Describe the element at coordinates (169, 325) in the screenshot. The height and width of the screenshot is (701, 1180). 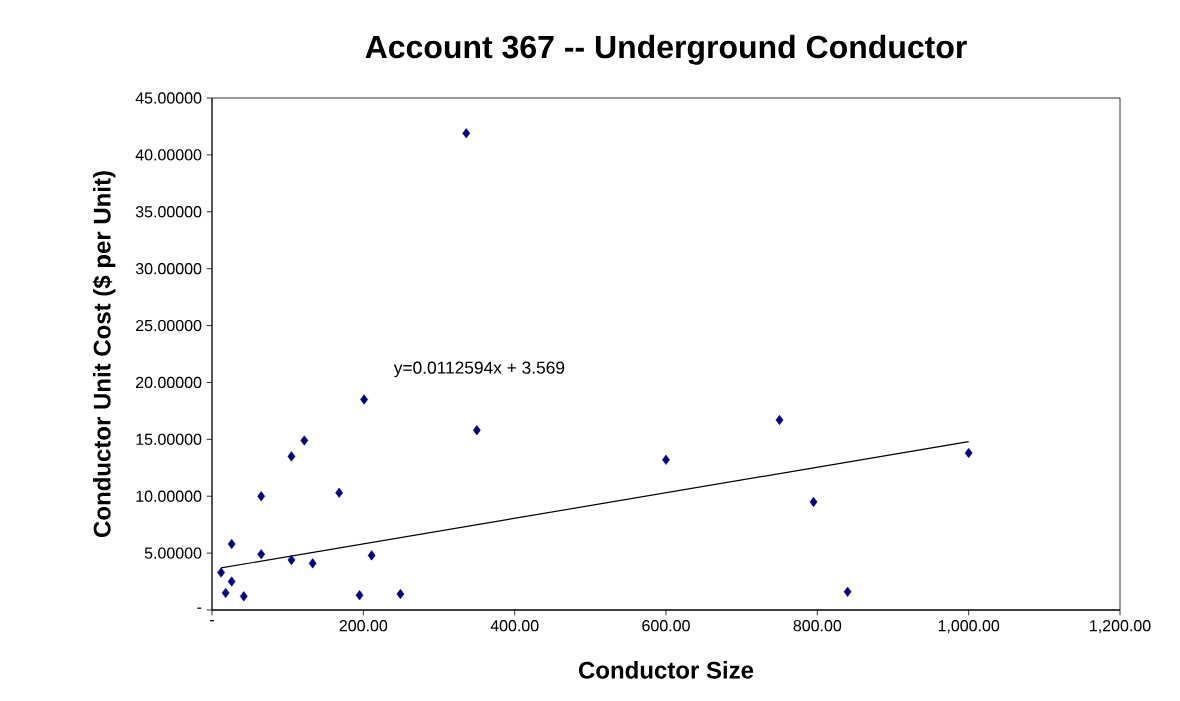
I see `y-tick-label: 25.00000` at that location.